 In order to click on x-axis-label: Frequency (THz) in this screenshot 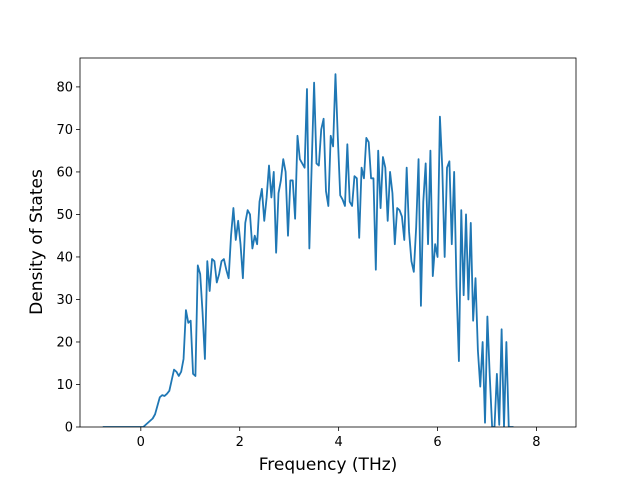, I will do `click(328, 465)`.